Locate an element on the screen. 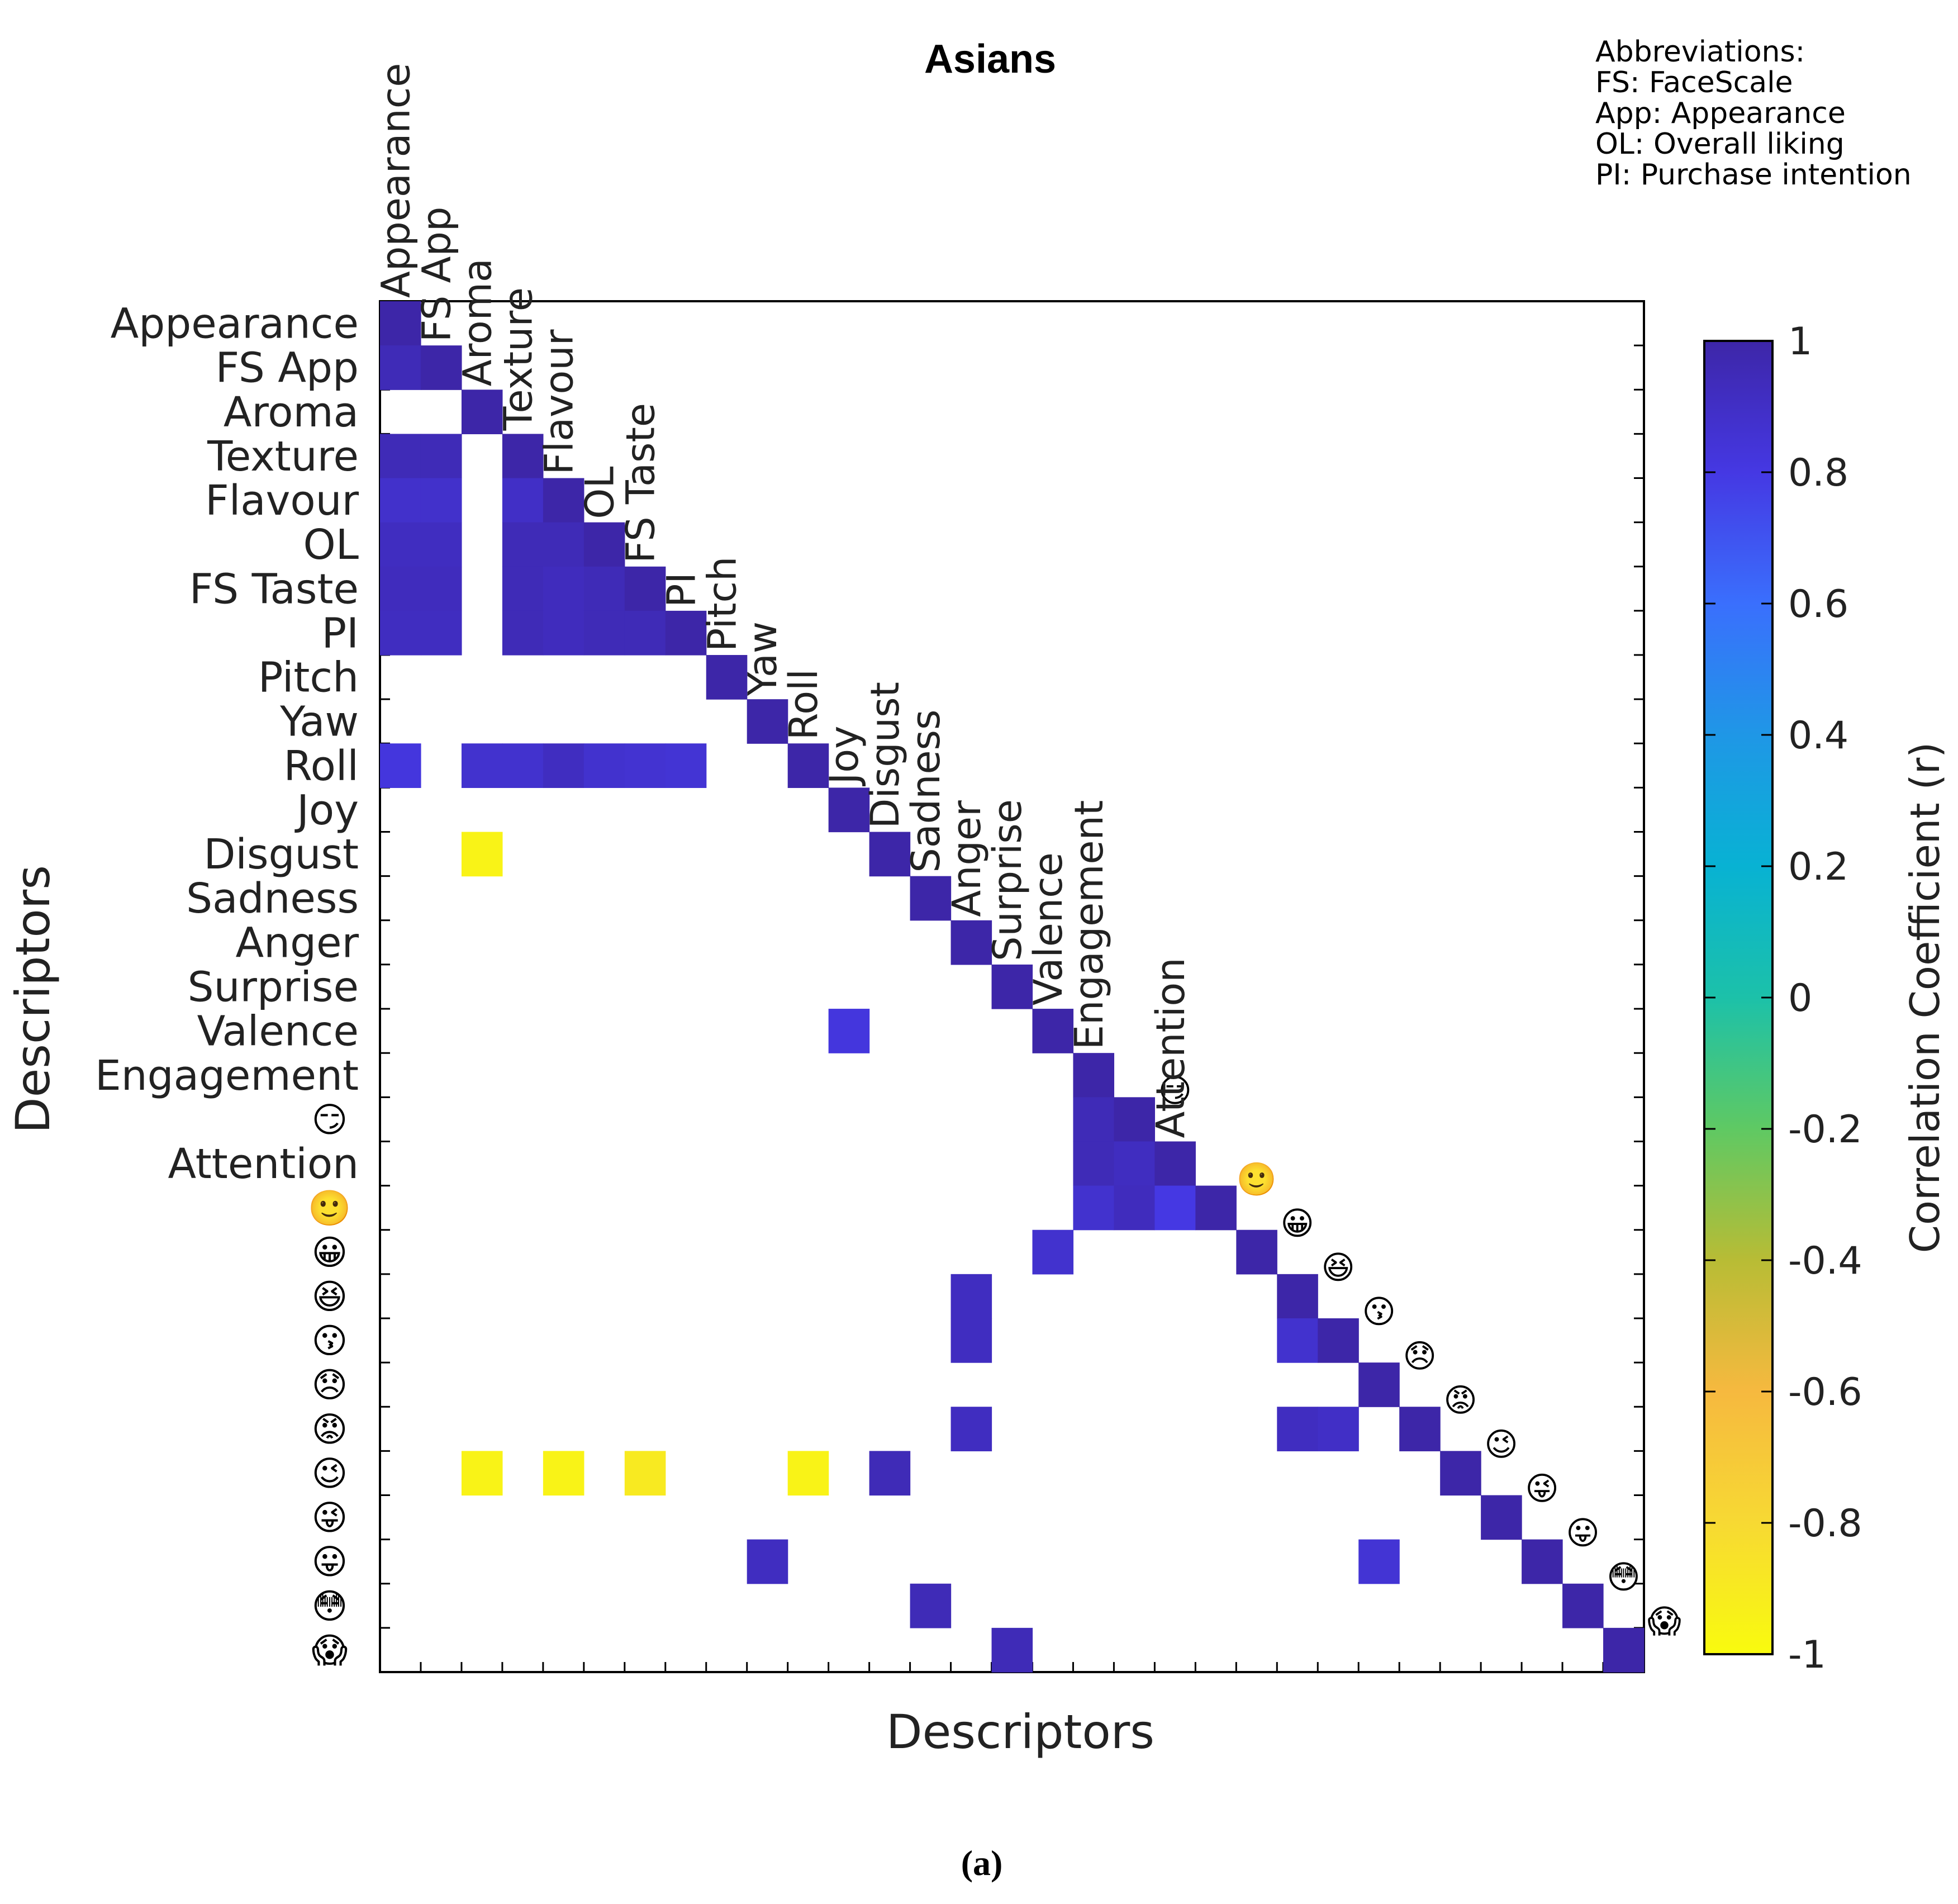 This screenshot has width=1958, height=1904. smile-emoji-col-icon: 🙂 is located at coordinates (1257, 1179).